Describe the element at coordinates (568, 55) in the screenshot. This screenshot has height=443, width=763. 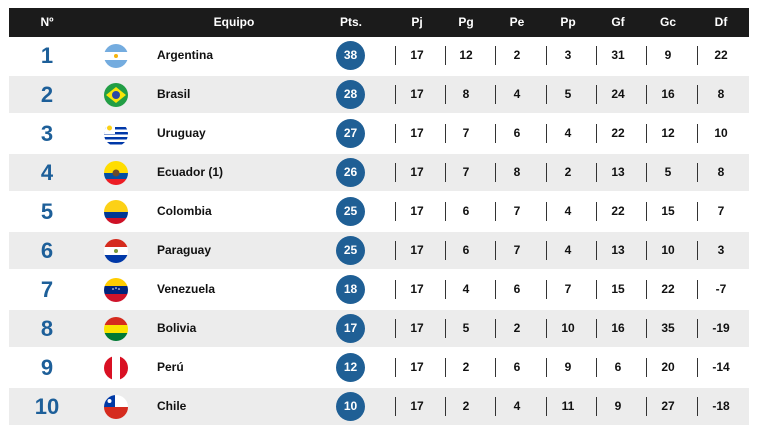
I see `cell-lost: 3` at that location.